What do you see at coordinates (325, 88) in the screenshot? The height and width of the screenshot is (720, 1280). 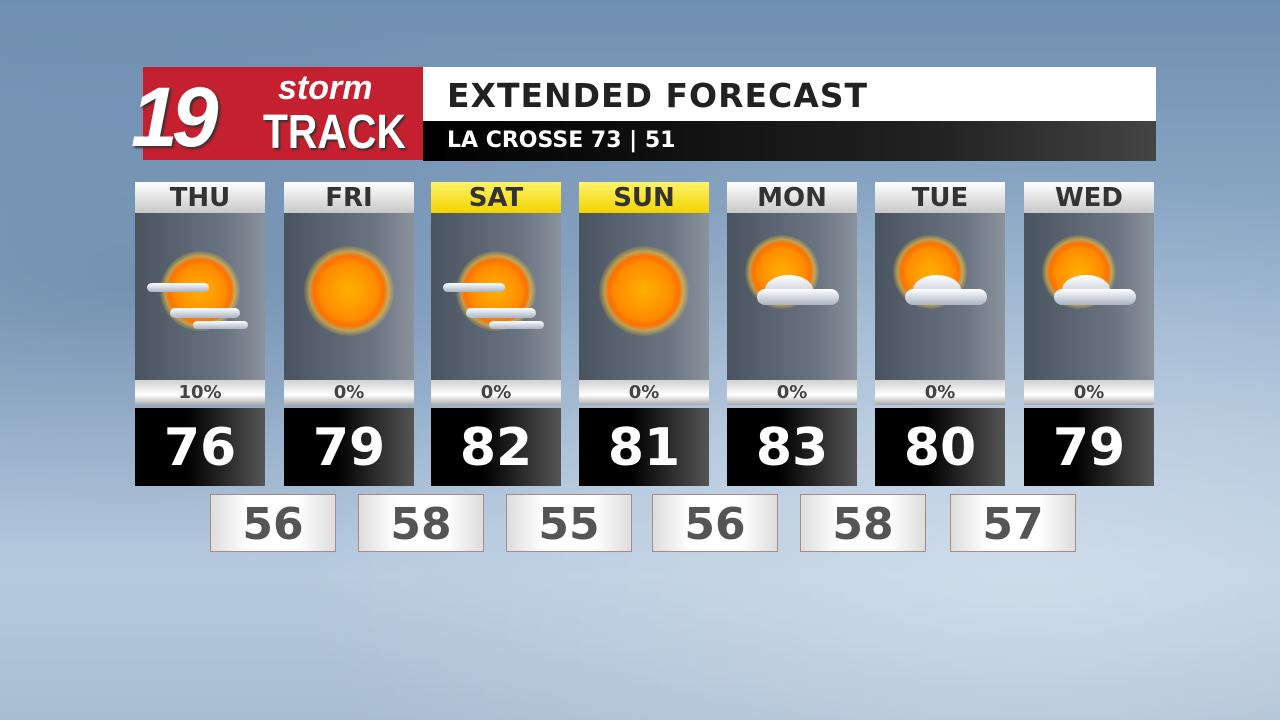 I see `logo-storm: storm` at bounding box center [325, 88].